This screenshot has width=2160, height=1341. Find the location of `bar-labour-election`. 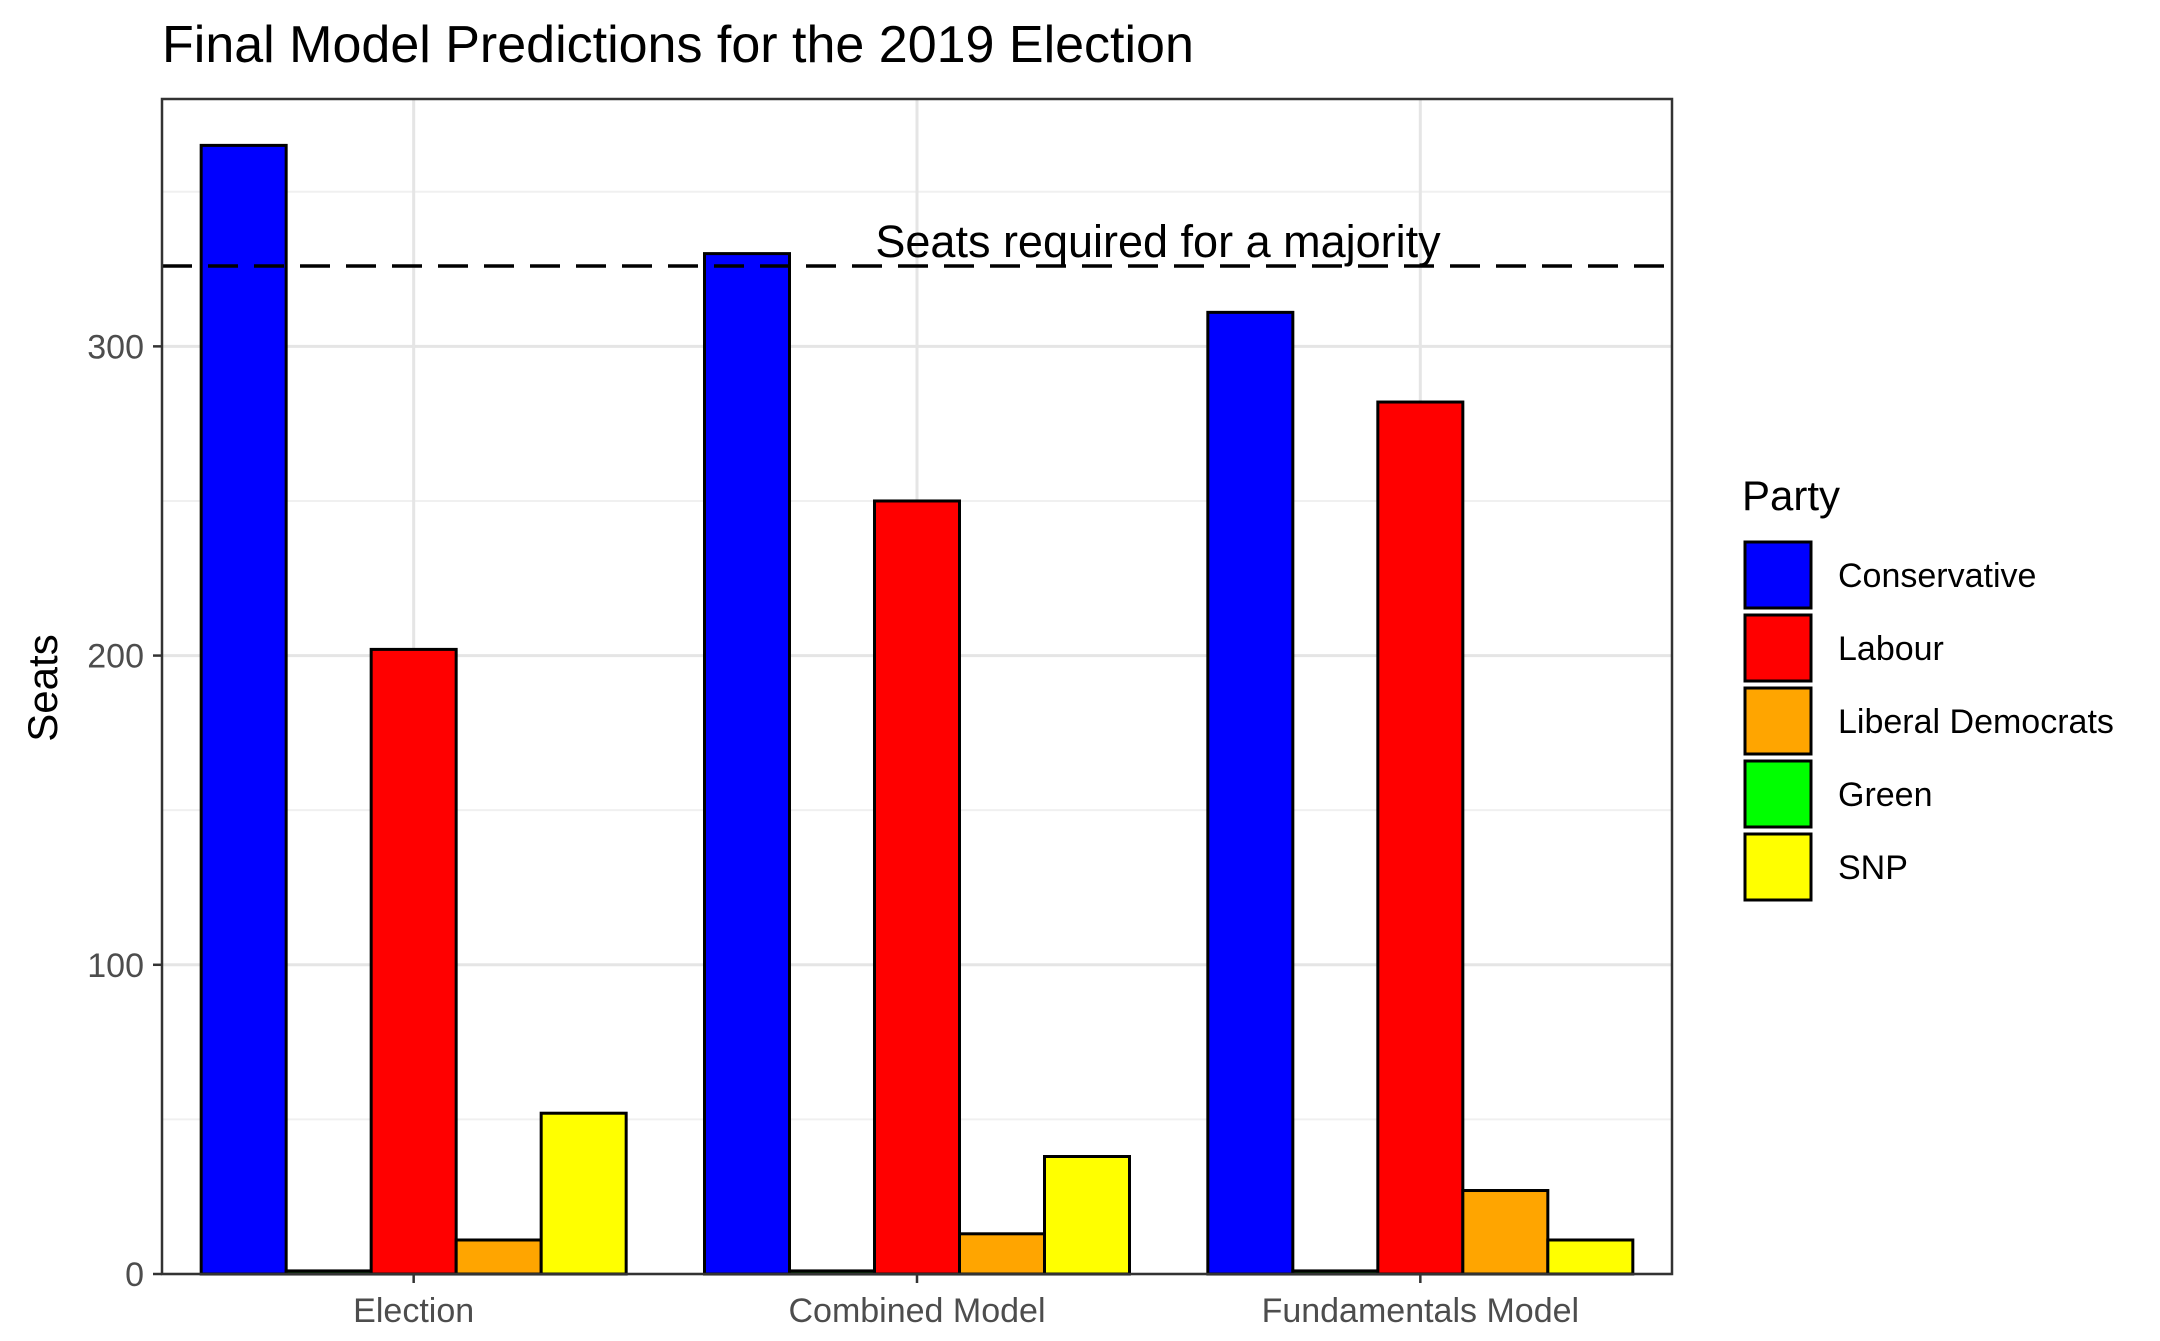

bar-labour-election is located at coordinates (413, 961).